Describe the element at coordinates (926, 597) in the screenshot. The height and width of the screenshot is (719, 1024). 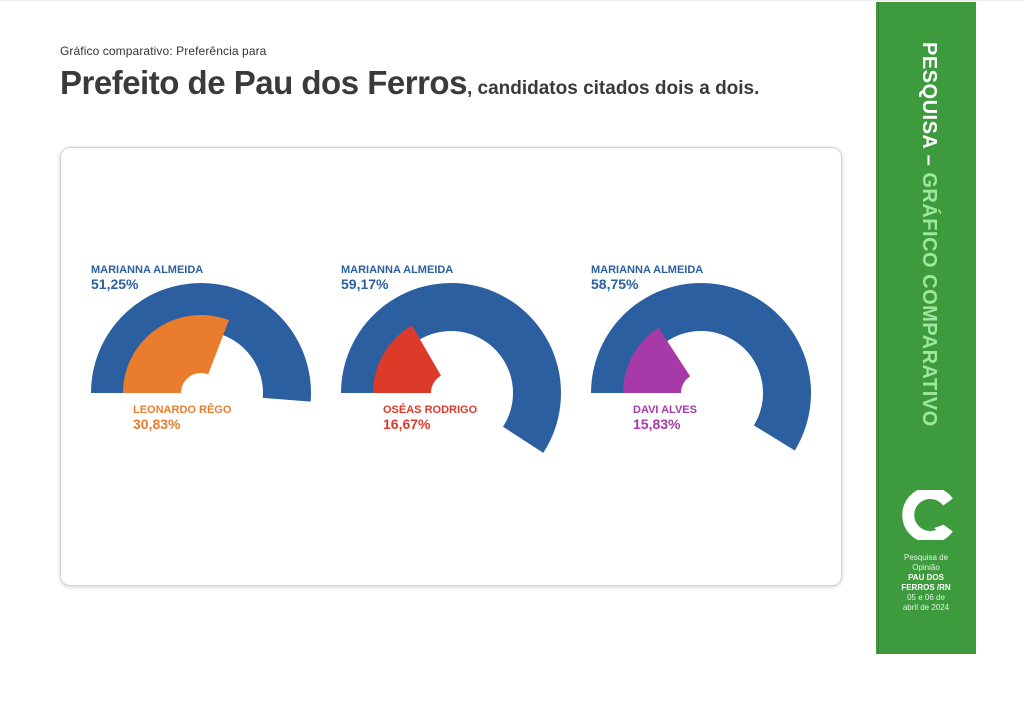
I see `sidebar-line-5: 05 e 06 de` at that location.